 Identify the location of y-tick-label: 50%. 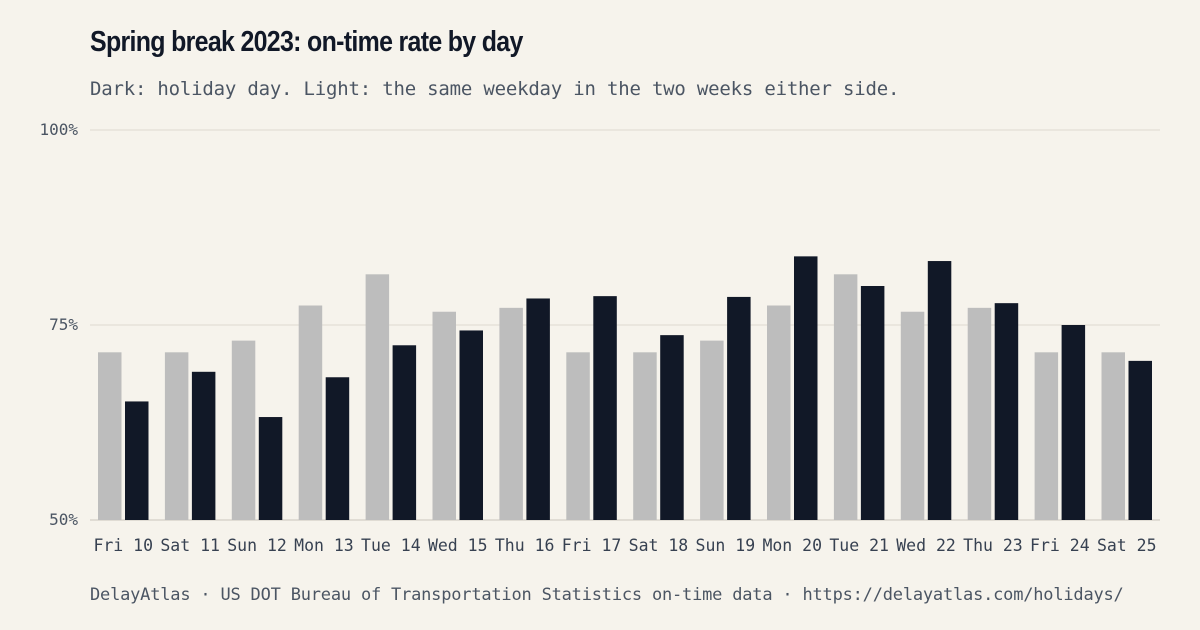
(63, 519).